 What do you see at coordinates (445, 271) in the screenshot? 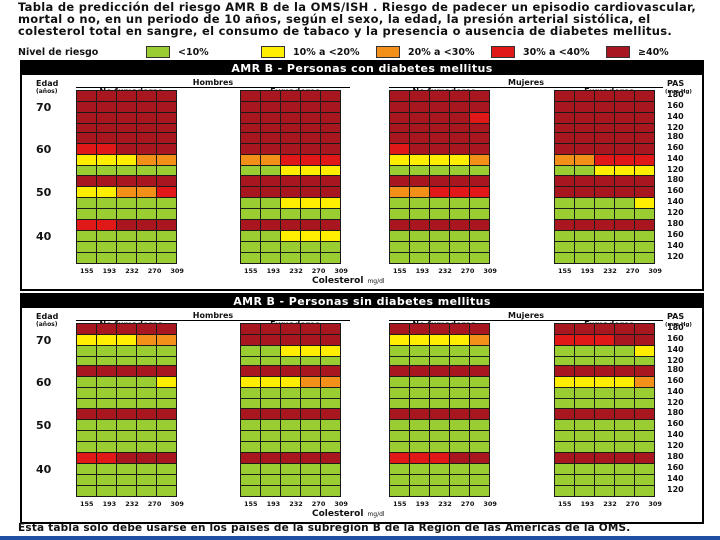
I see `cholesterol-ticks: 155 193 232 270 309` at bounding box center [445, 271].